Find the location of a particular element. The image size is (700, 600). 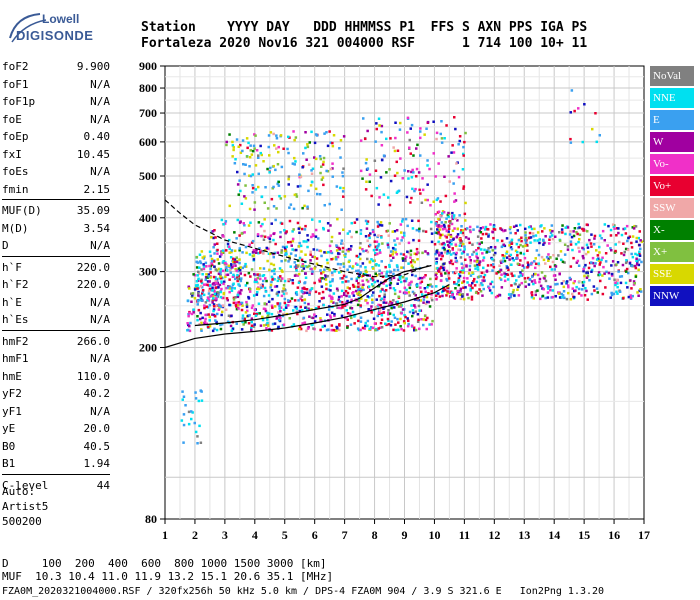

header-label: FFS is located at coordinates (442, 27).